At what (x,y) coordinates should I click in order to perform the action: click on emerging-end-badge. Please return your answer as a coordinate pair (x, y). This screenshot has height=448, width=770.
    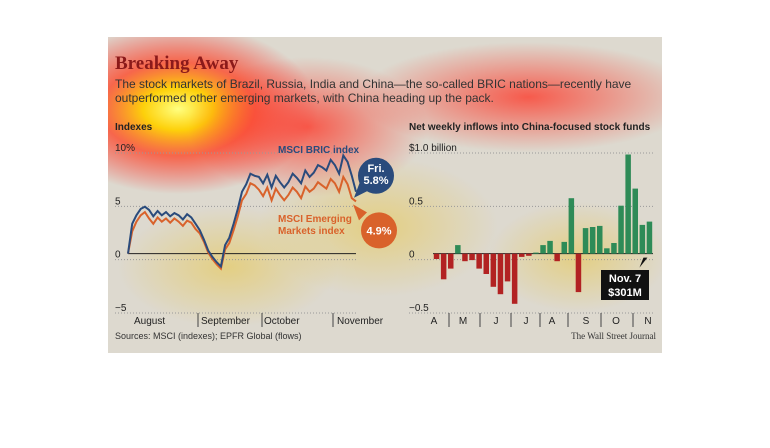
    Looking at the image, I should click on (379, 230).